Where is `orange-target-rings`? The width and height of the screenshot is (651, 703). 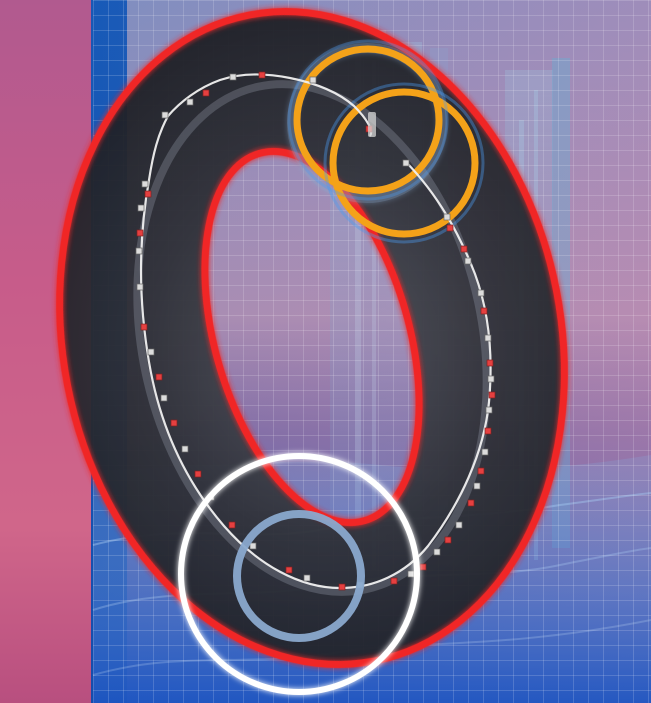 orange-target-rings is located at coordinates (386, 141).